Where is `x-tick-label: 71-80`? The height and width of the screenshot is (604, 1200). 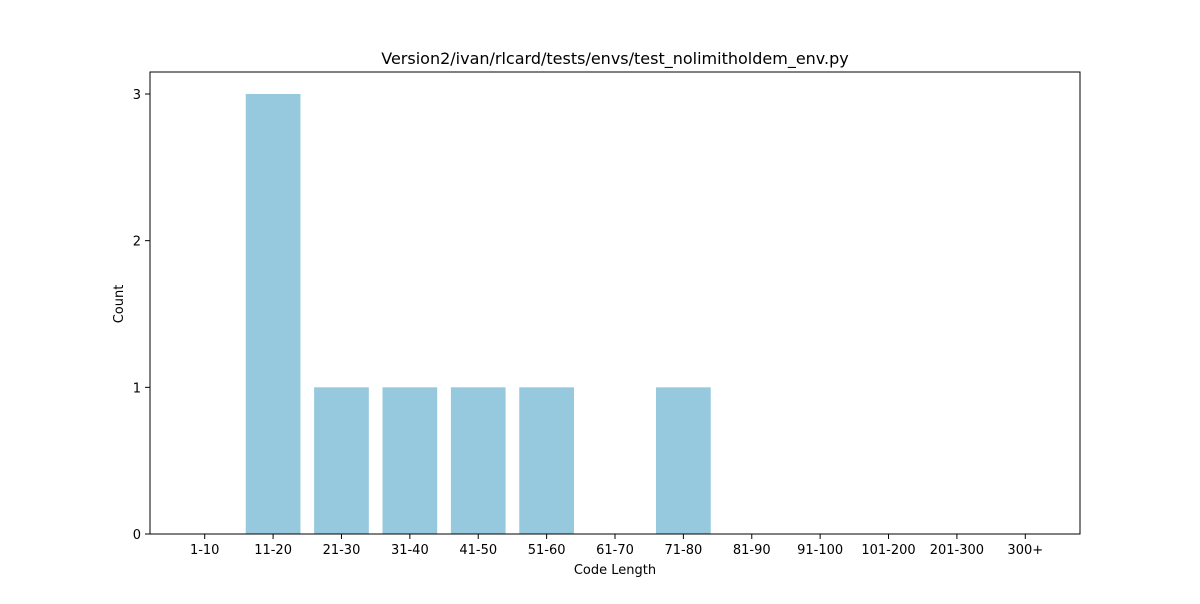 x-tick-label: 71-80 is located at coordinates (683, 550).